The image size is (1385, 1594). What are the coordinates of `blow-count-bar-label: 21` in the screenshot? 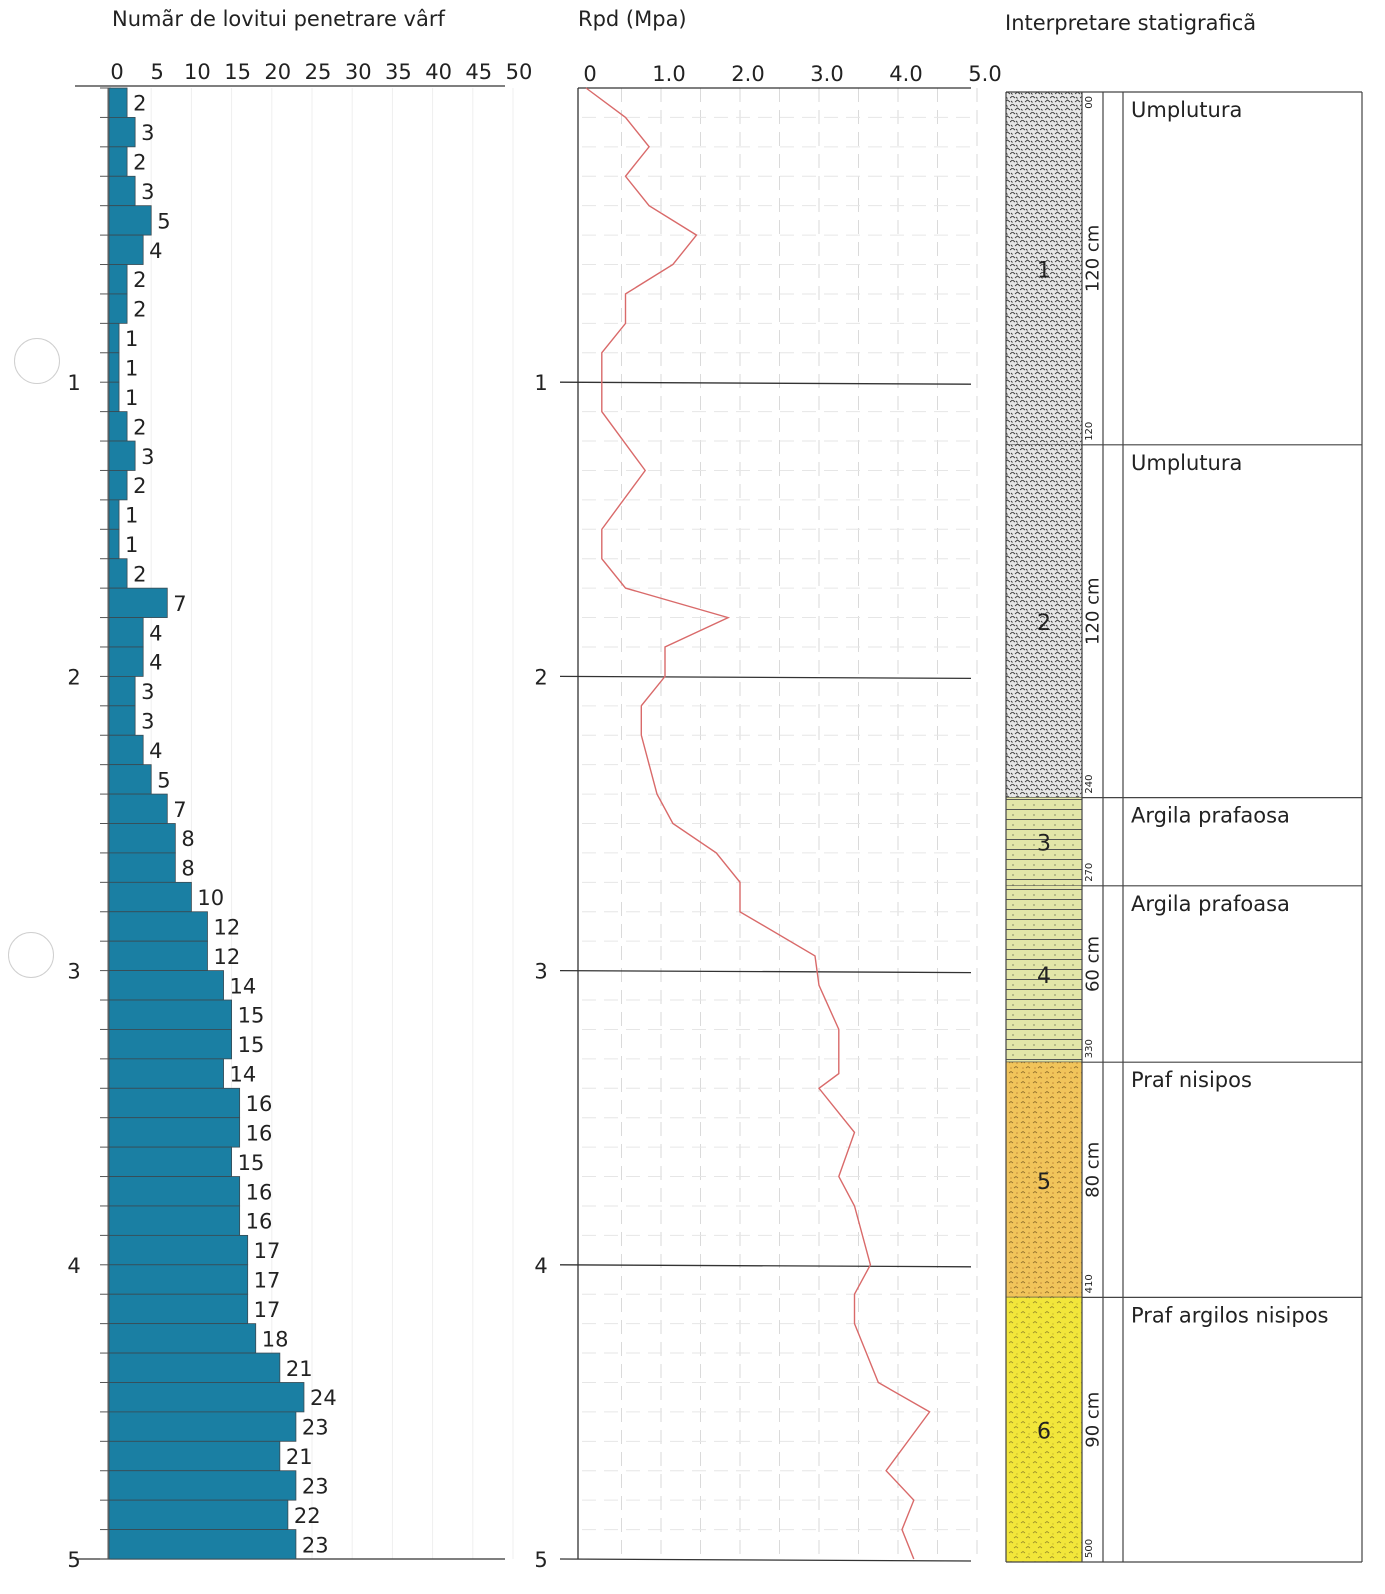 It's located at (299, 1369).